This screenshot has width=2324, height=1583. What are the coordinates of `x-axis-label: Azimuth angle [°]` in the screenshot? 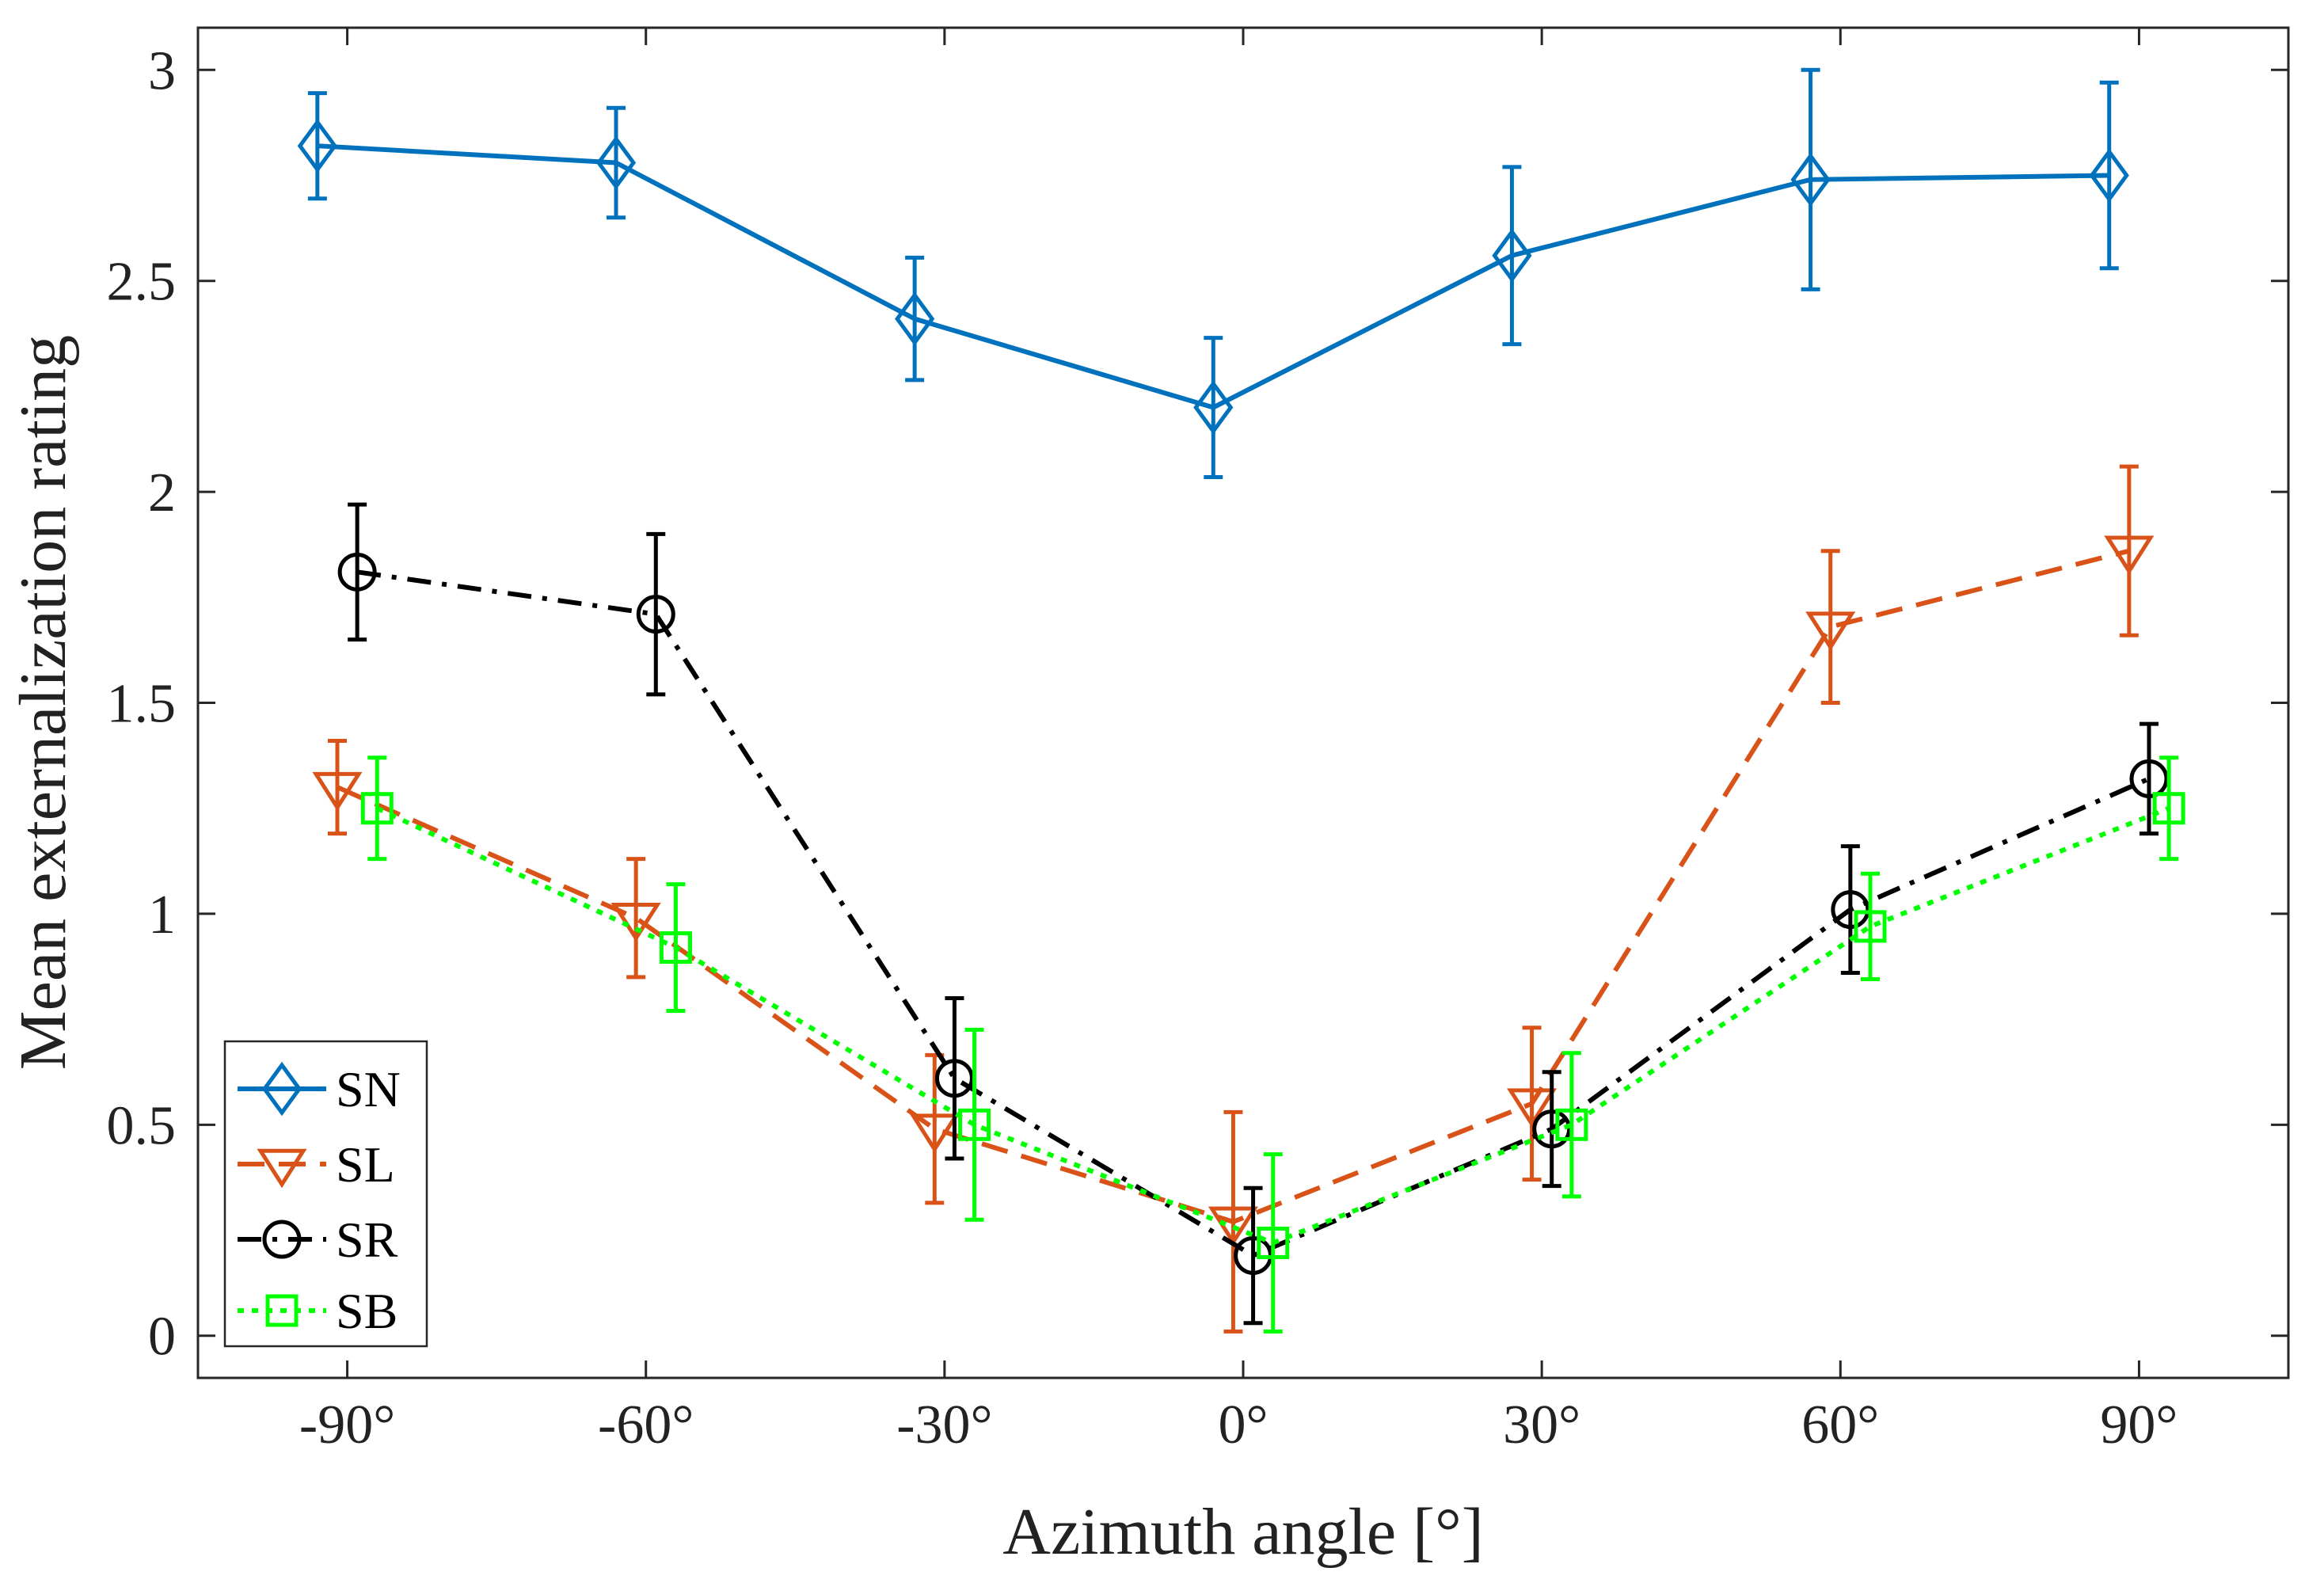 It's located at (1242, 1532).